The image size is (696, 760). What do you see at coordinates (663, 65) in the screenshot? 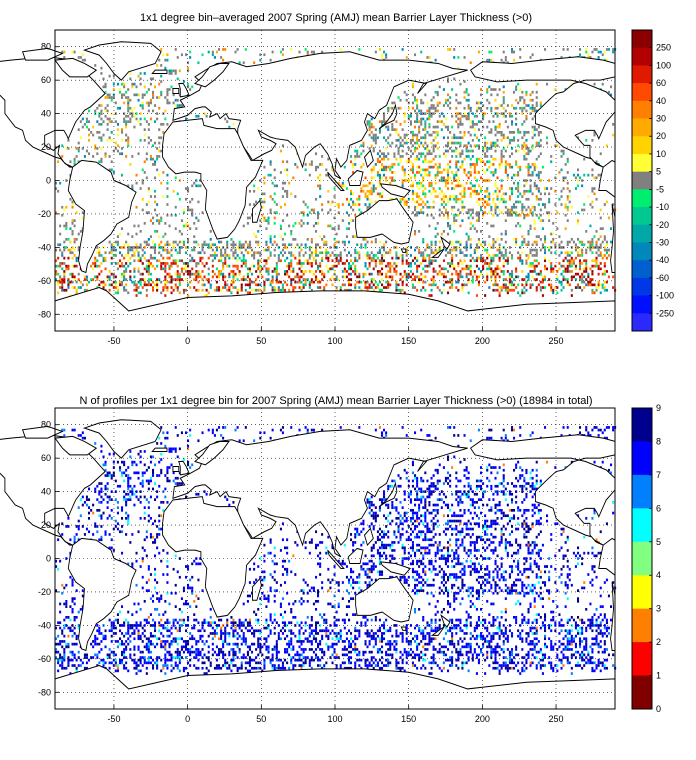
I see `colorbar-label: 100` at bounding box center [663, 65].